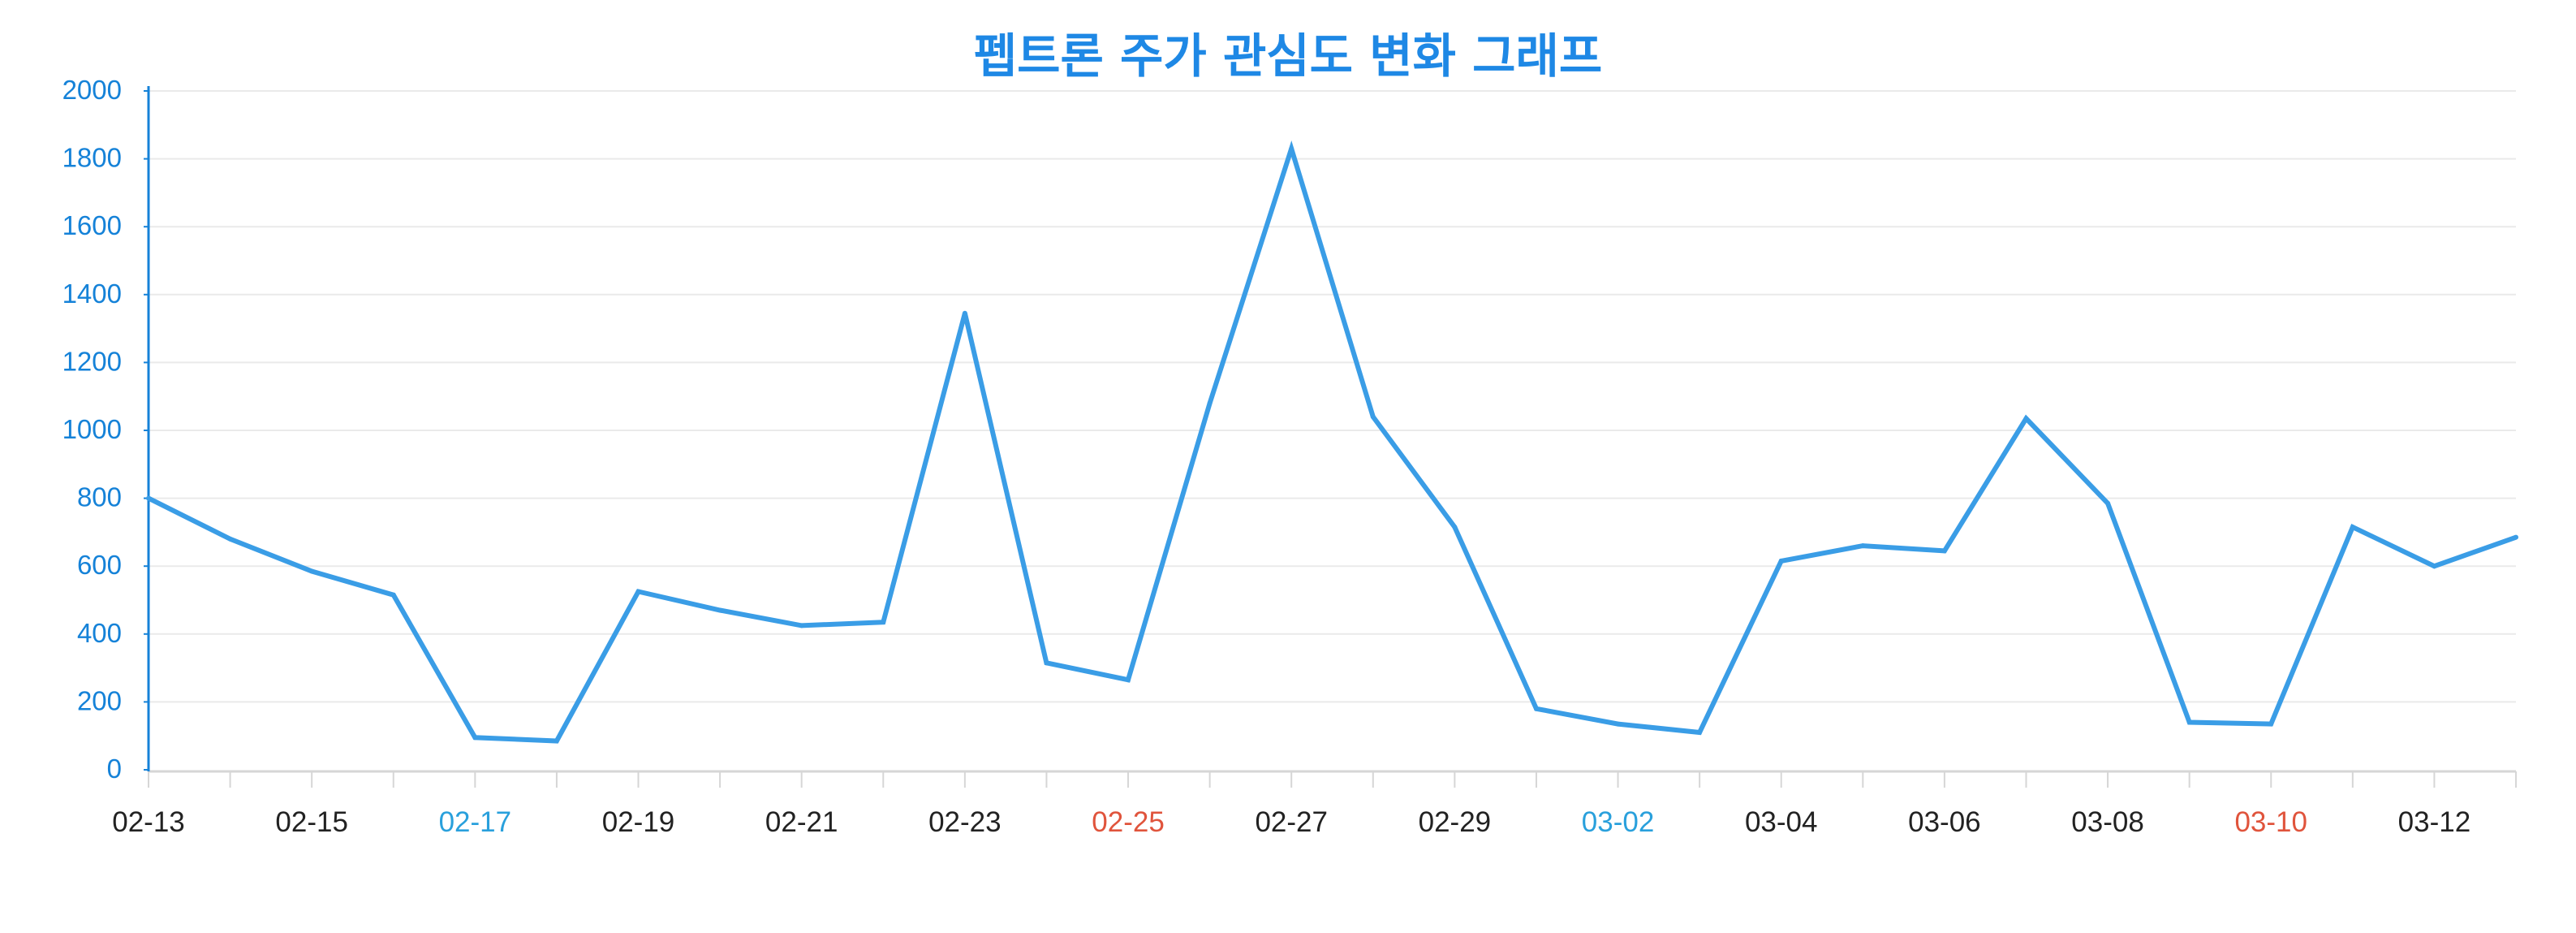 The width and height of the screenshot is (2576, 933). What do you see at coordinates (1781, 822) in the screenshot?
I see `x-tick-label: 03-04` at bounding box center [1781, 822].